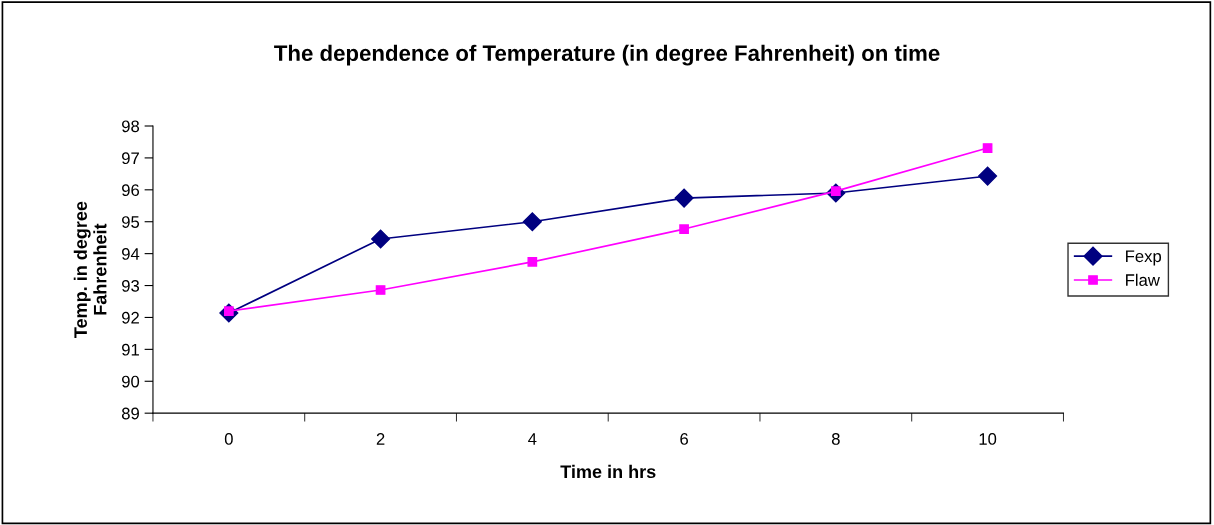 The height and width of the screenshot is (525, 1214). I want to click on y-tick-label: 95, so click(131, 222).